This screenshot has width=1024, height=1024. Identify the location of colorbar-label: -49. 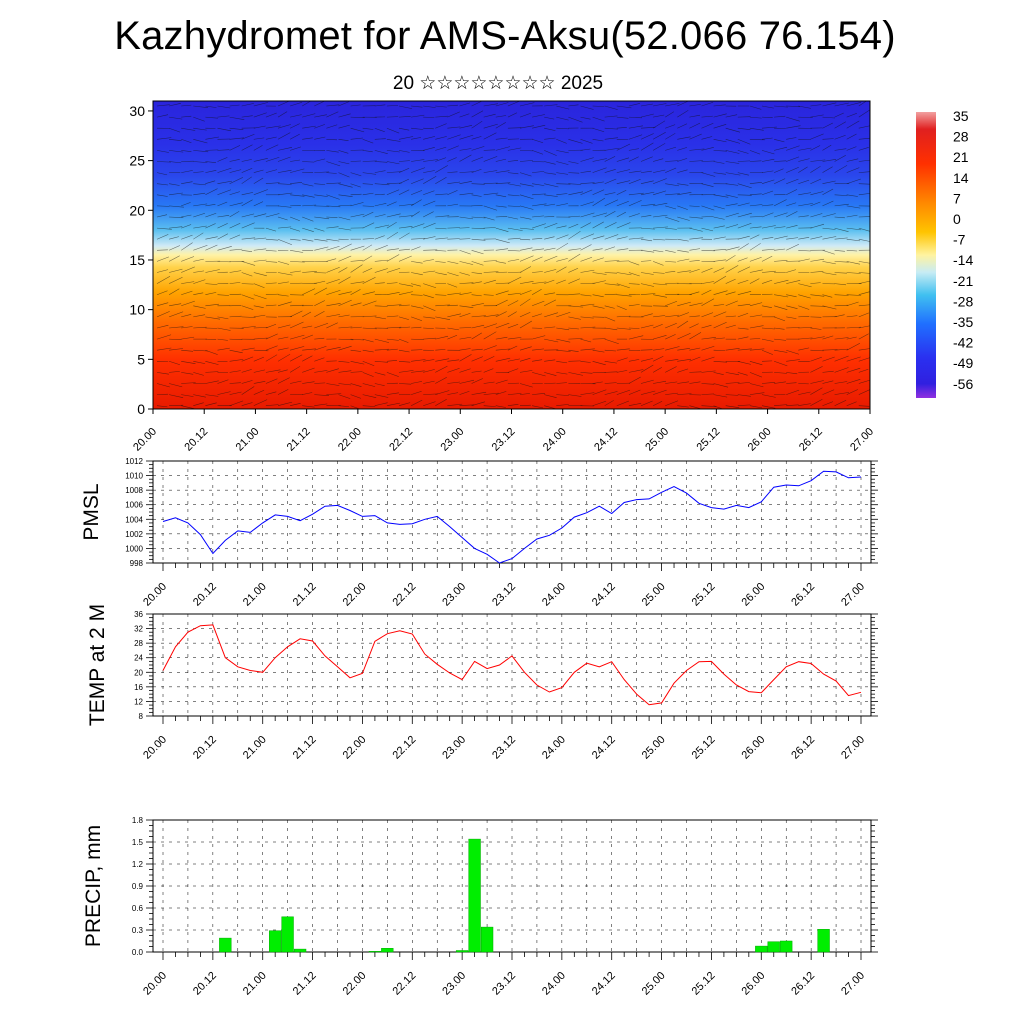
(963, 363).